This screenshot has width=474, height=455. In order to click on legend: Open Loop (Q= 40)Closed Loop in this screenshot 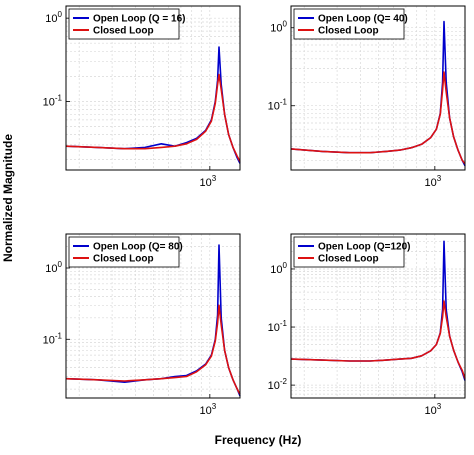, I will do `click(350, 24)`.